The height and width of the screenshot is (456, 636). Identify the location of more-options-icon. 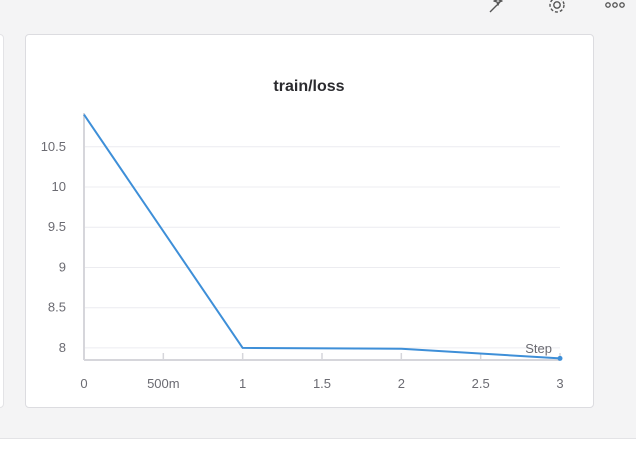
(615, 8).